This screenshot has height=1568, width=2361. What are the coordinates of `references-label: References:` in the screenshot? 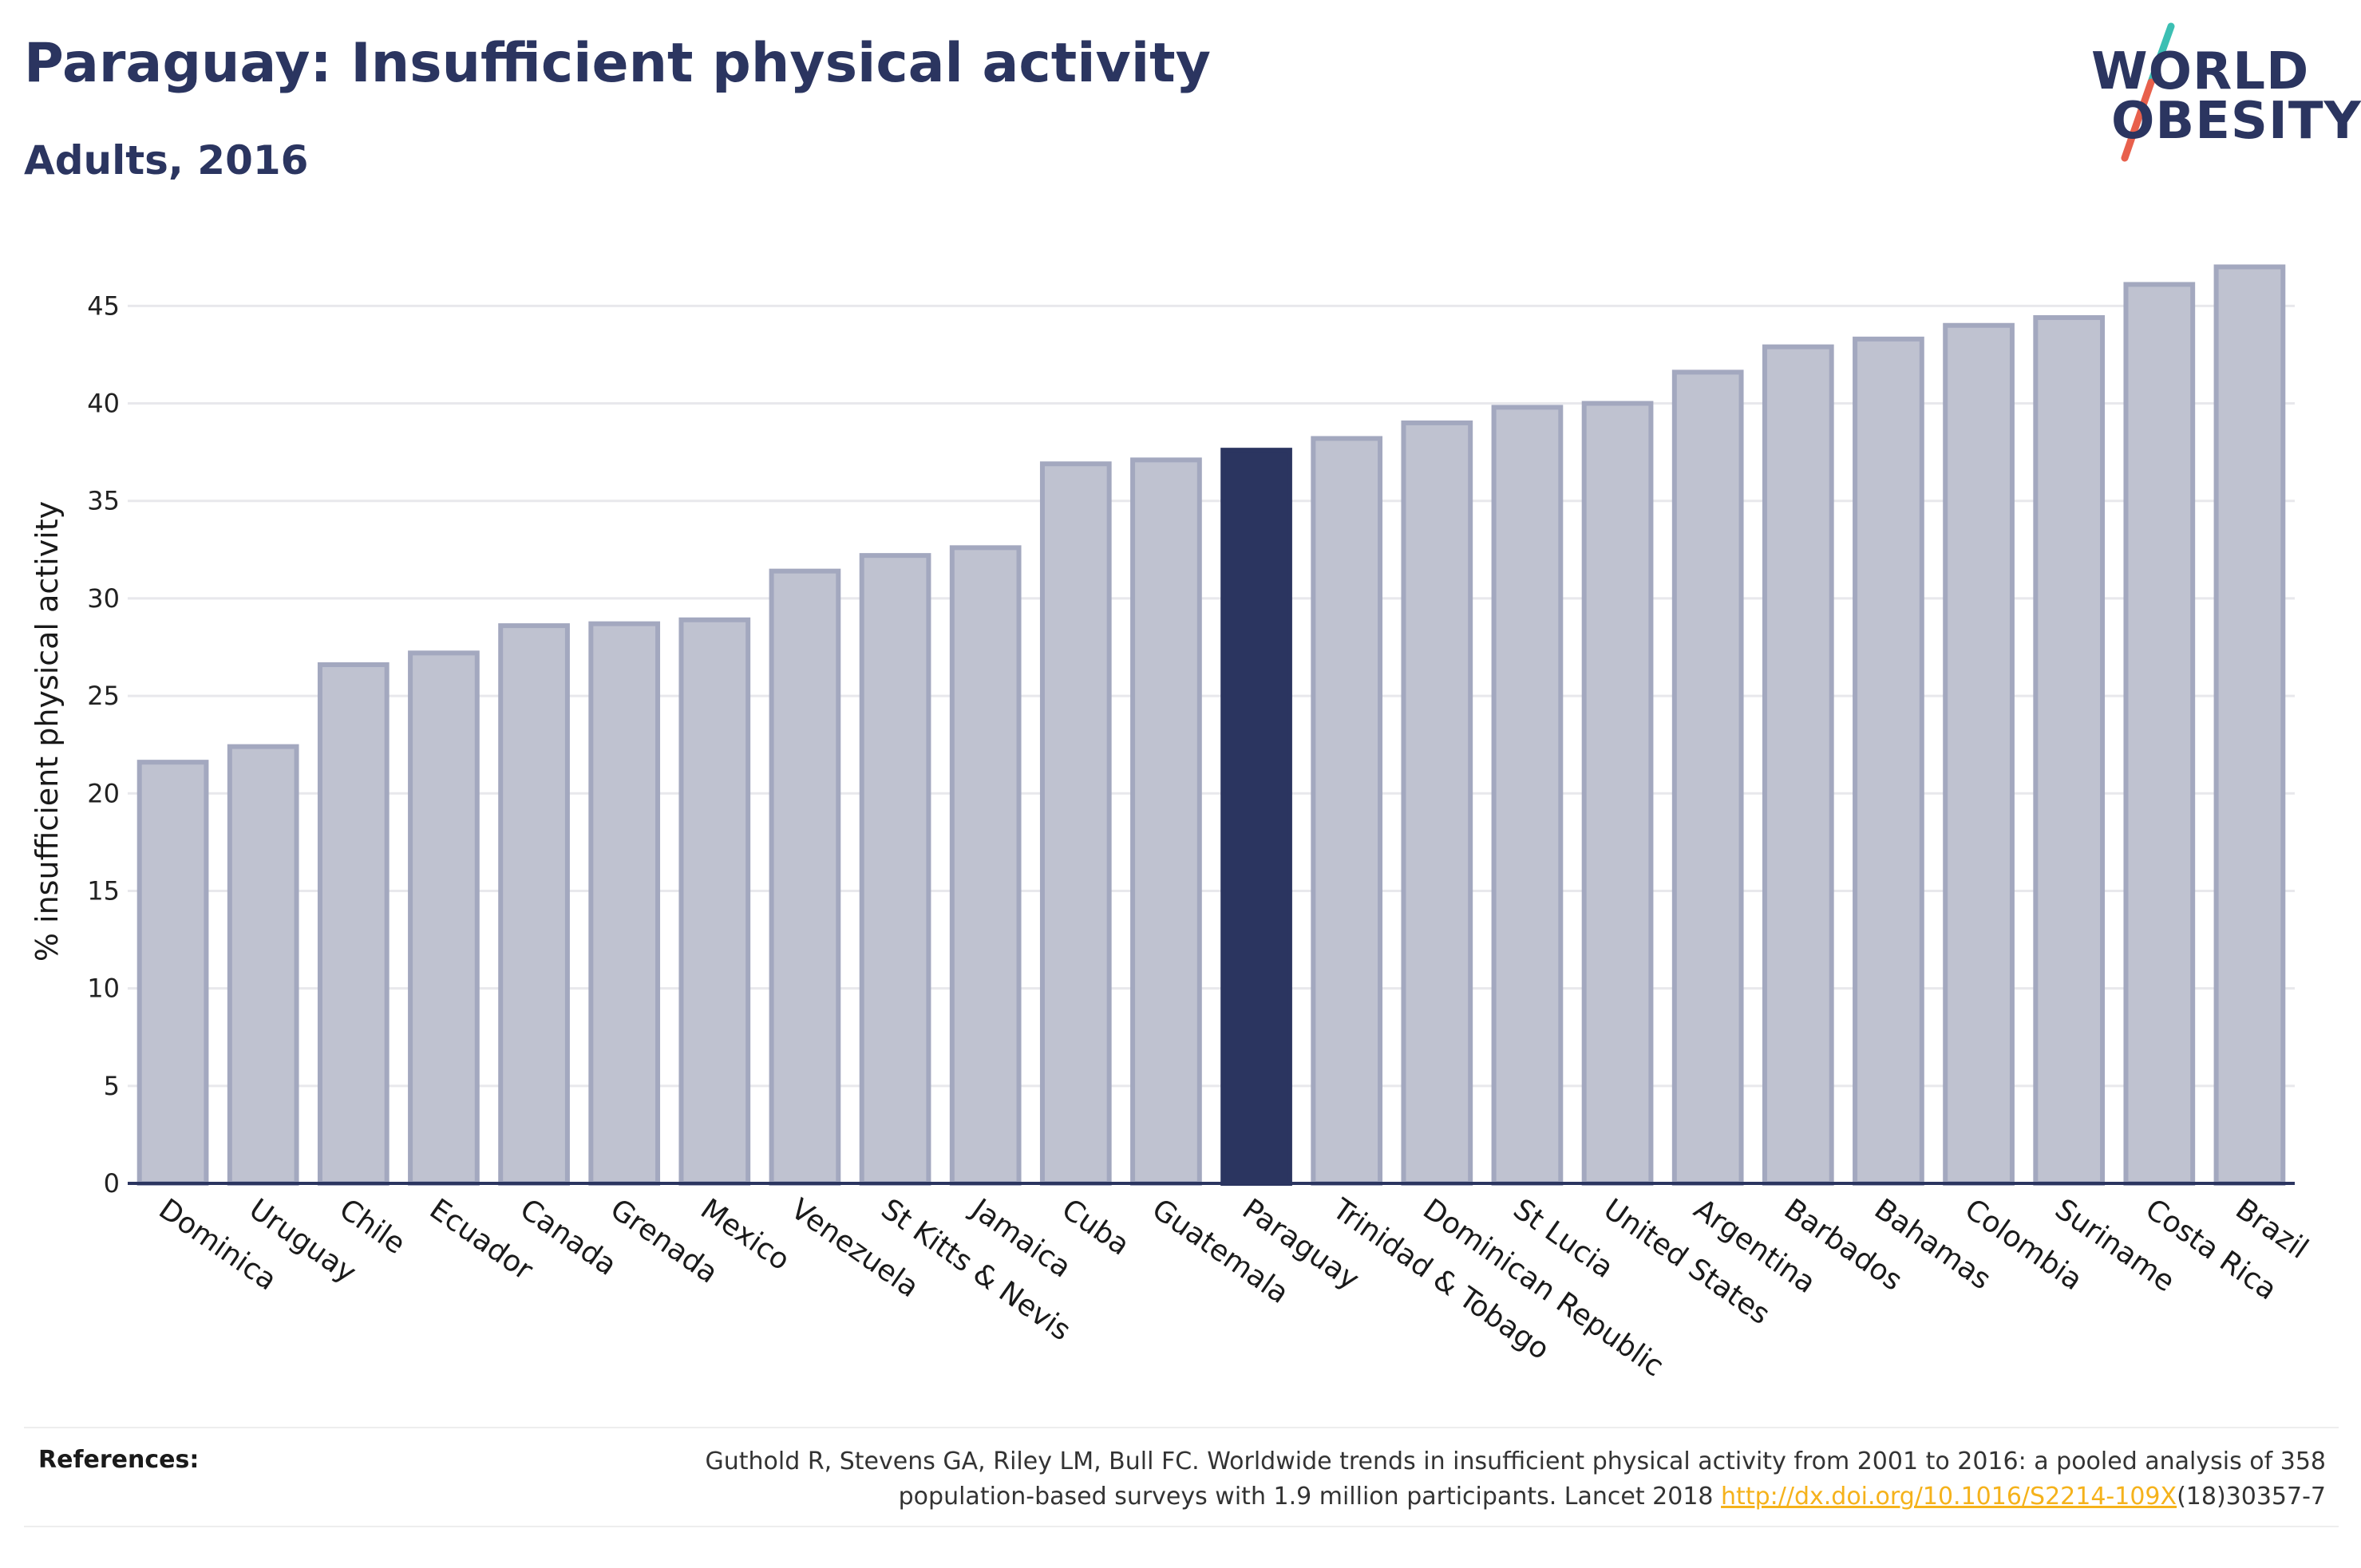 It's located at (119, 1460).